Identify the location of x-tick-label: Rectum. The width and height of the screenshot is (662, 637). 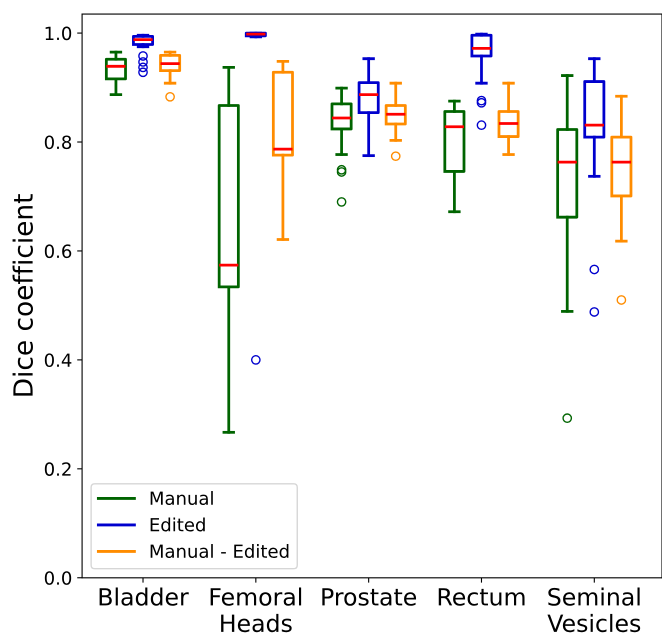
(481, 597).